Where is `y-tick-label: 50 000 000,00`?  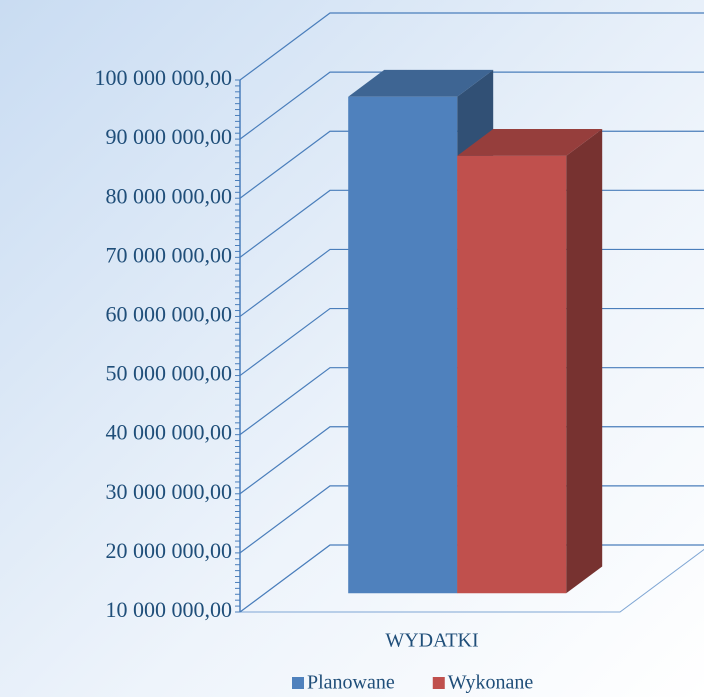
y-tick-label: 50 000 000,00 is located at coordinates (169, 373).